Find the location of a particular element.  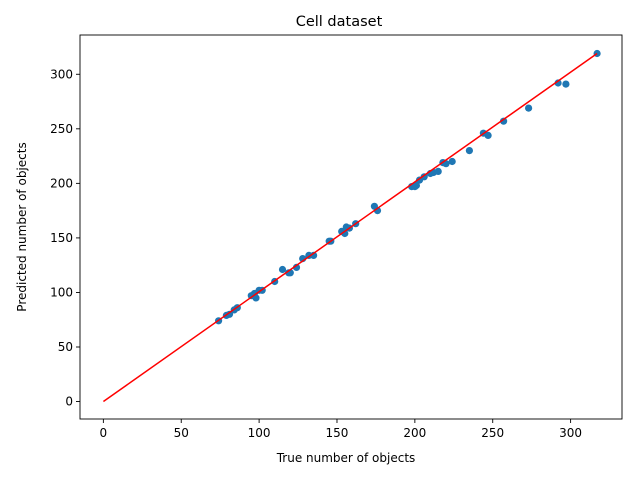

y-tick-label: 150 is located at coordinates (61, 238).